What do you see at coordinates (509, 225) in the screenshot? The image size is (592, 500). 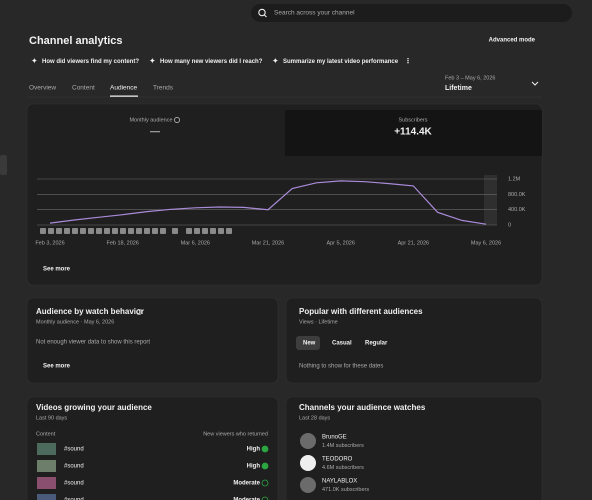 I see `y-tick-label: 0` at bounding box center [509, 225].